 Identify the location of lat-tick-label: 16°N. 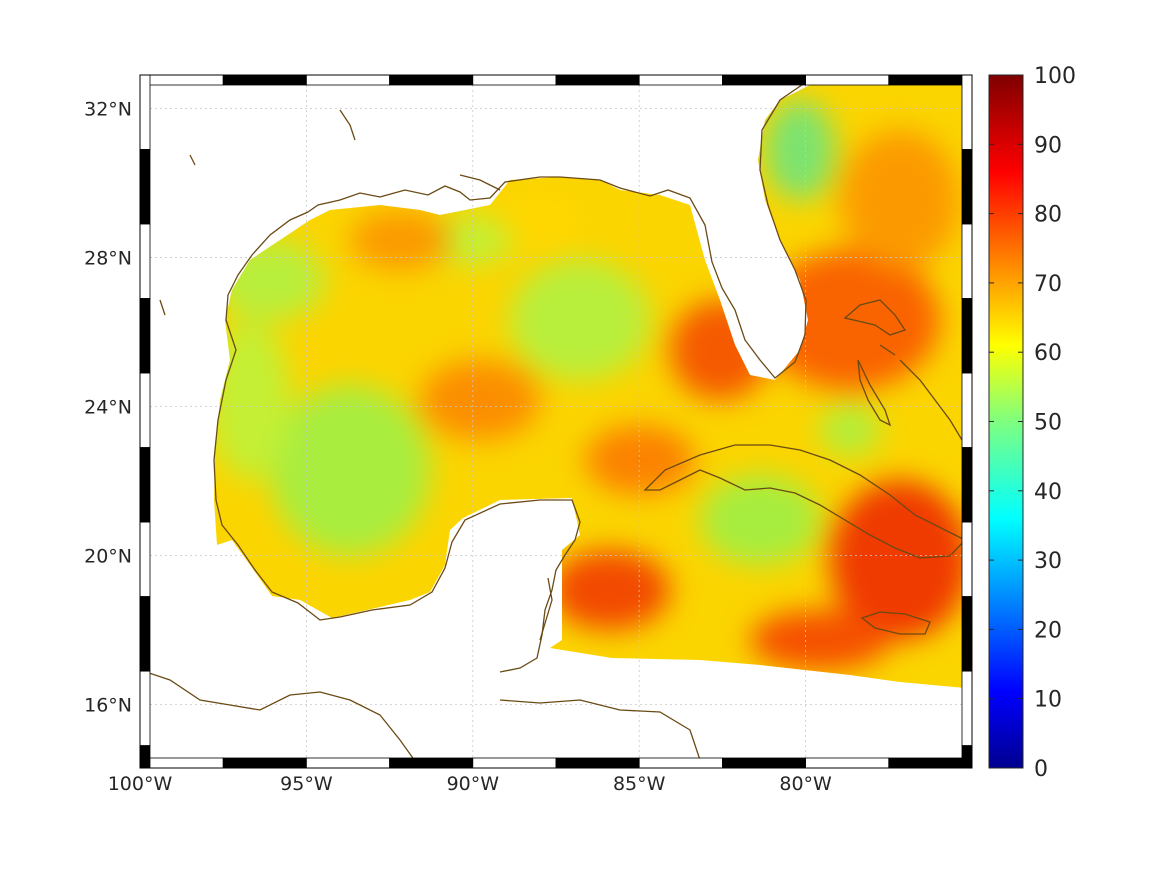
(108, 706).